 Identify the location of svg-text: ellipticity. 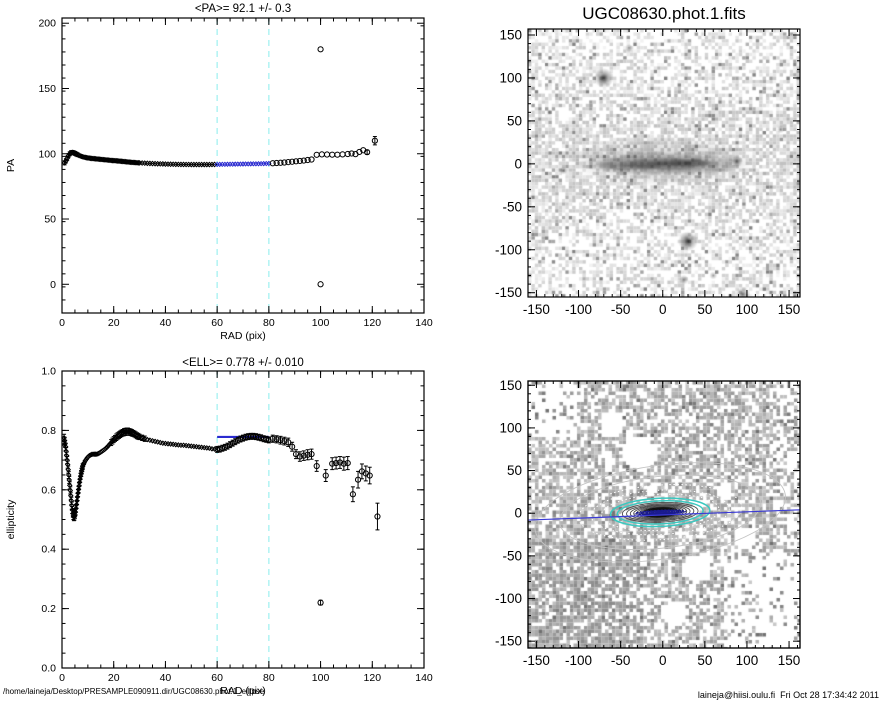
(11, 519).